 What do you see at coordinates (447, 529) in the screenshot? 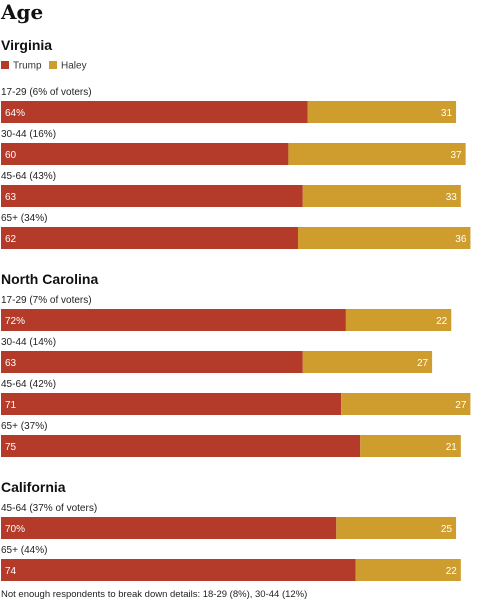
I see `bar-value-haley: 25` at bounding box center [447, 529].